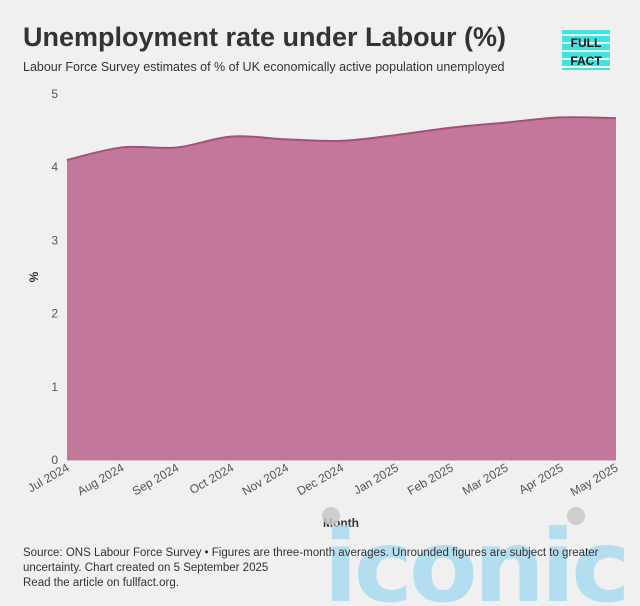  I want to click on y-tick-label: 1, so click(54, 387).